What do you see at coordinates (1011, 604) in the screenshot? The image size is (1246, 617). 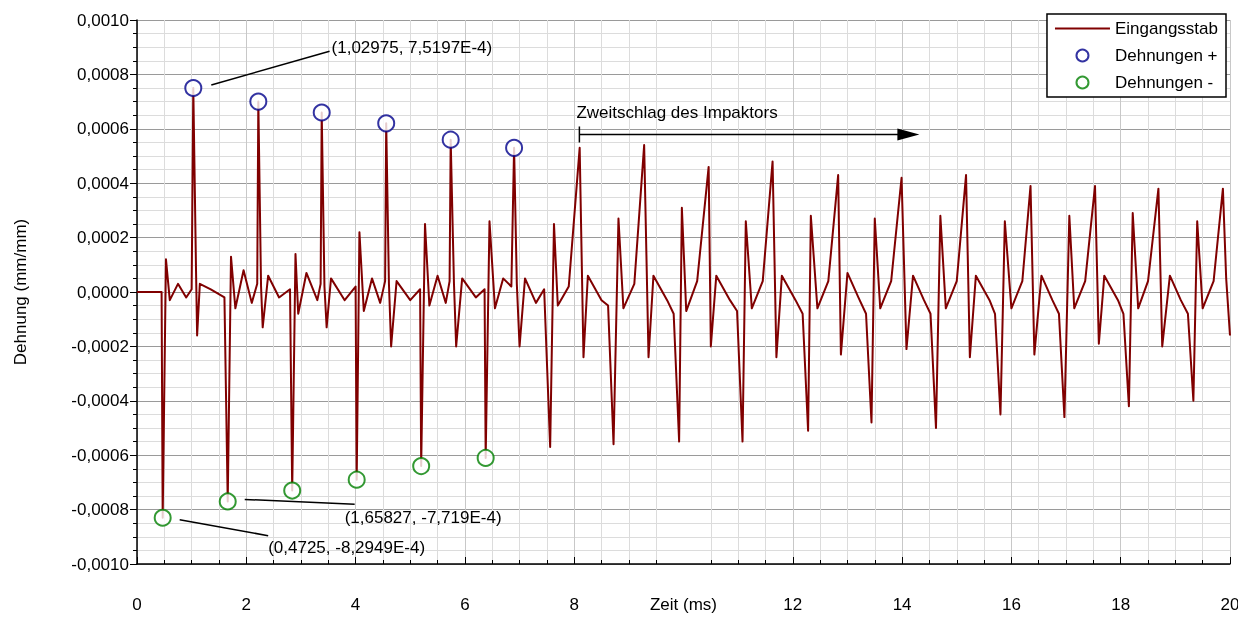 I see `x-tick-label: 16` at bounding box center [1011, 604].